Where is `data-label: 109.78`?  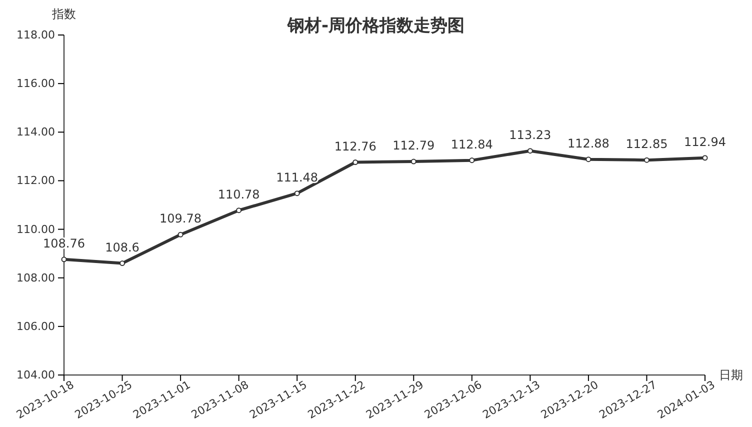 data-label: 109.78 is located at coordinates (181, 219).